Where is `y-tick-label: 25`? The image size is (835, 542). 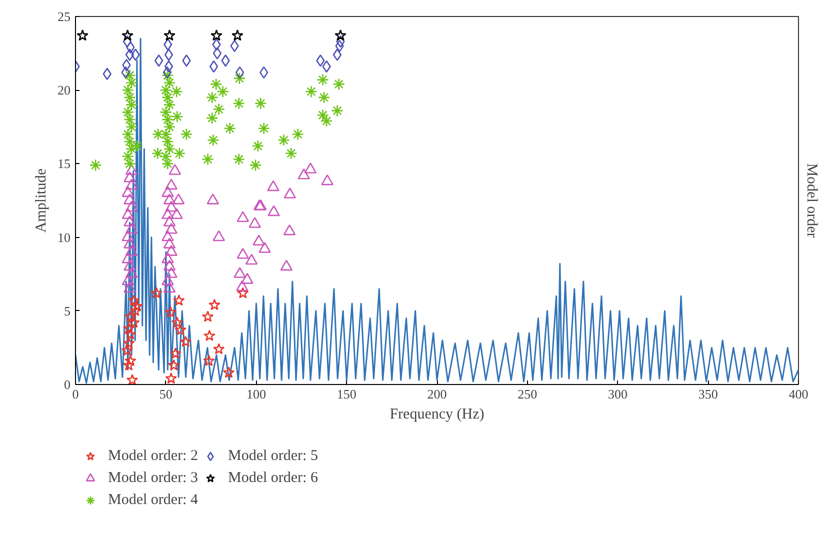
y-tick-label: 25 is located at coordinates (64, 16).